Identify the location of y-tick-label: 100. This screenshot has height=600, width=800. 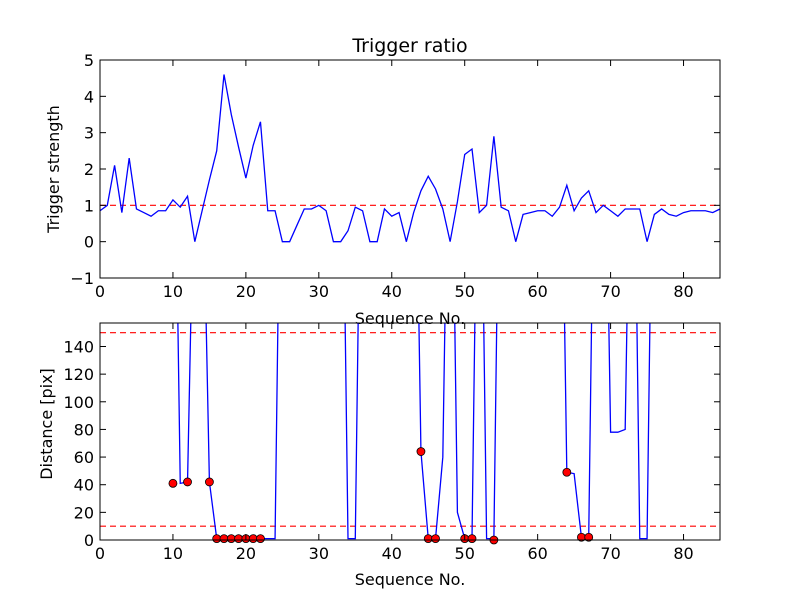
(78, 402).